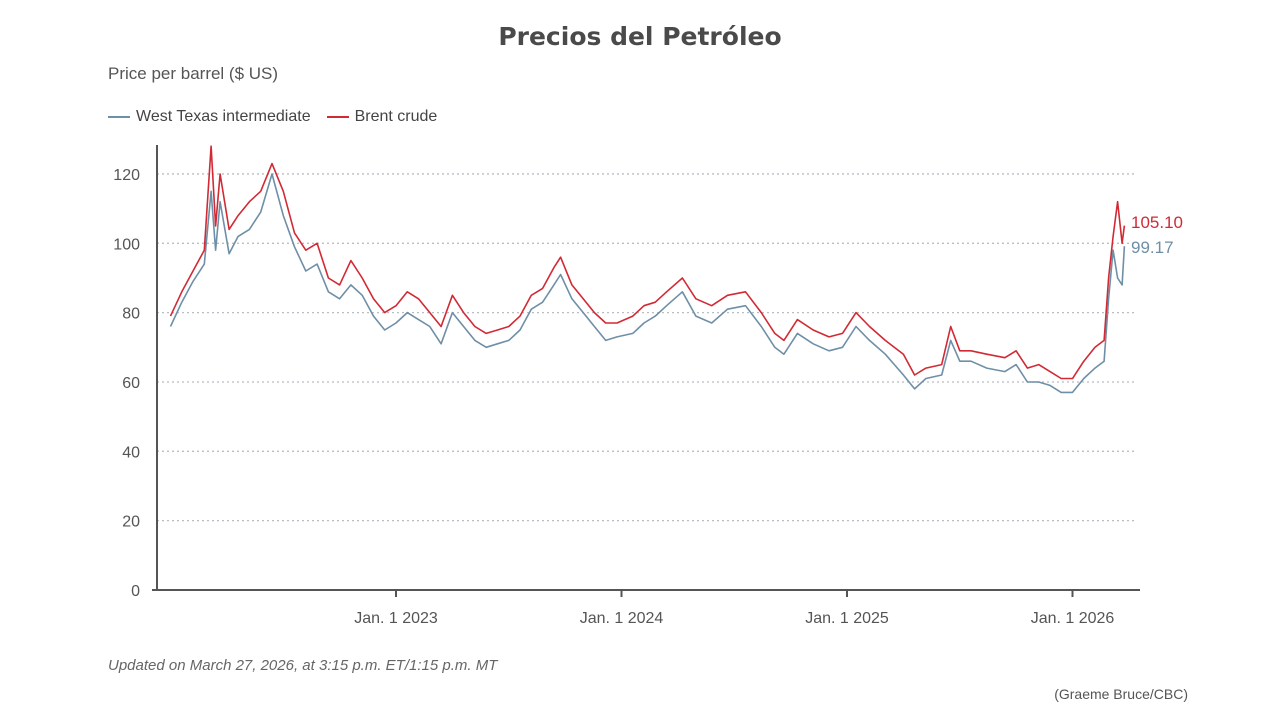 This screenshot has width=1280, height=720. What do you see at coordinates (135, 591) in the screenshot?
I see `y-tick-label: 0` at bounding box center [135, 591].